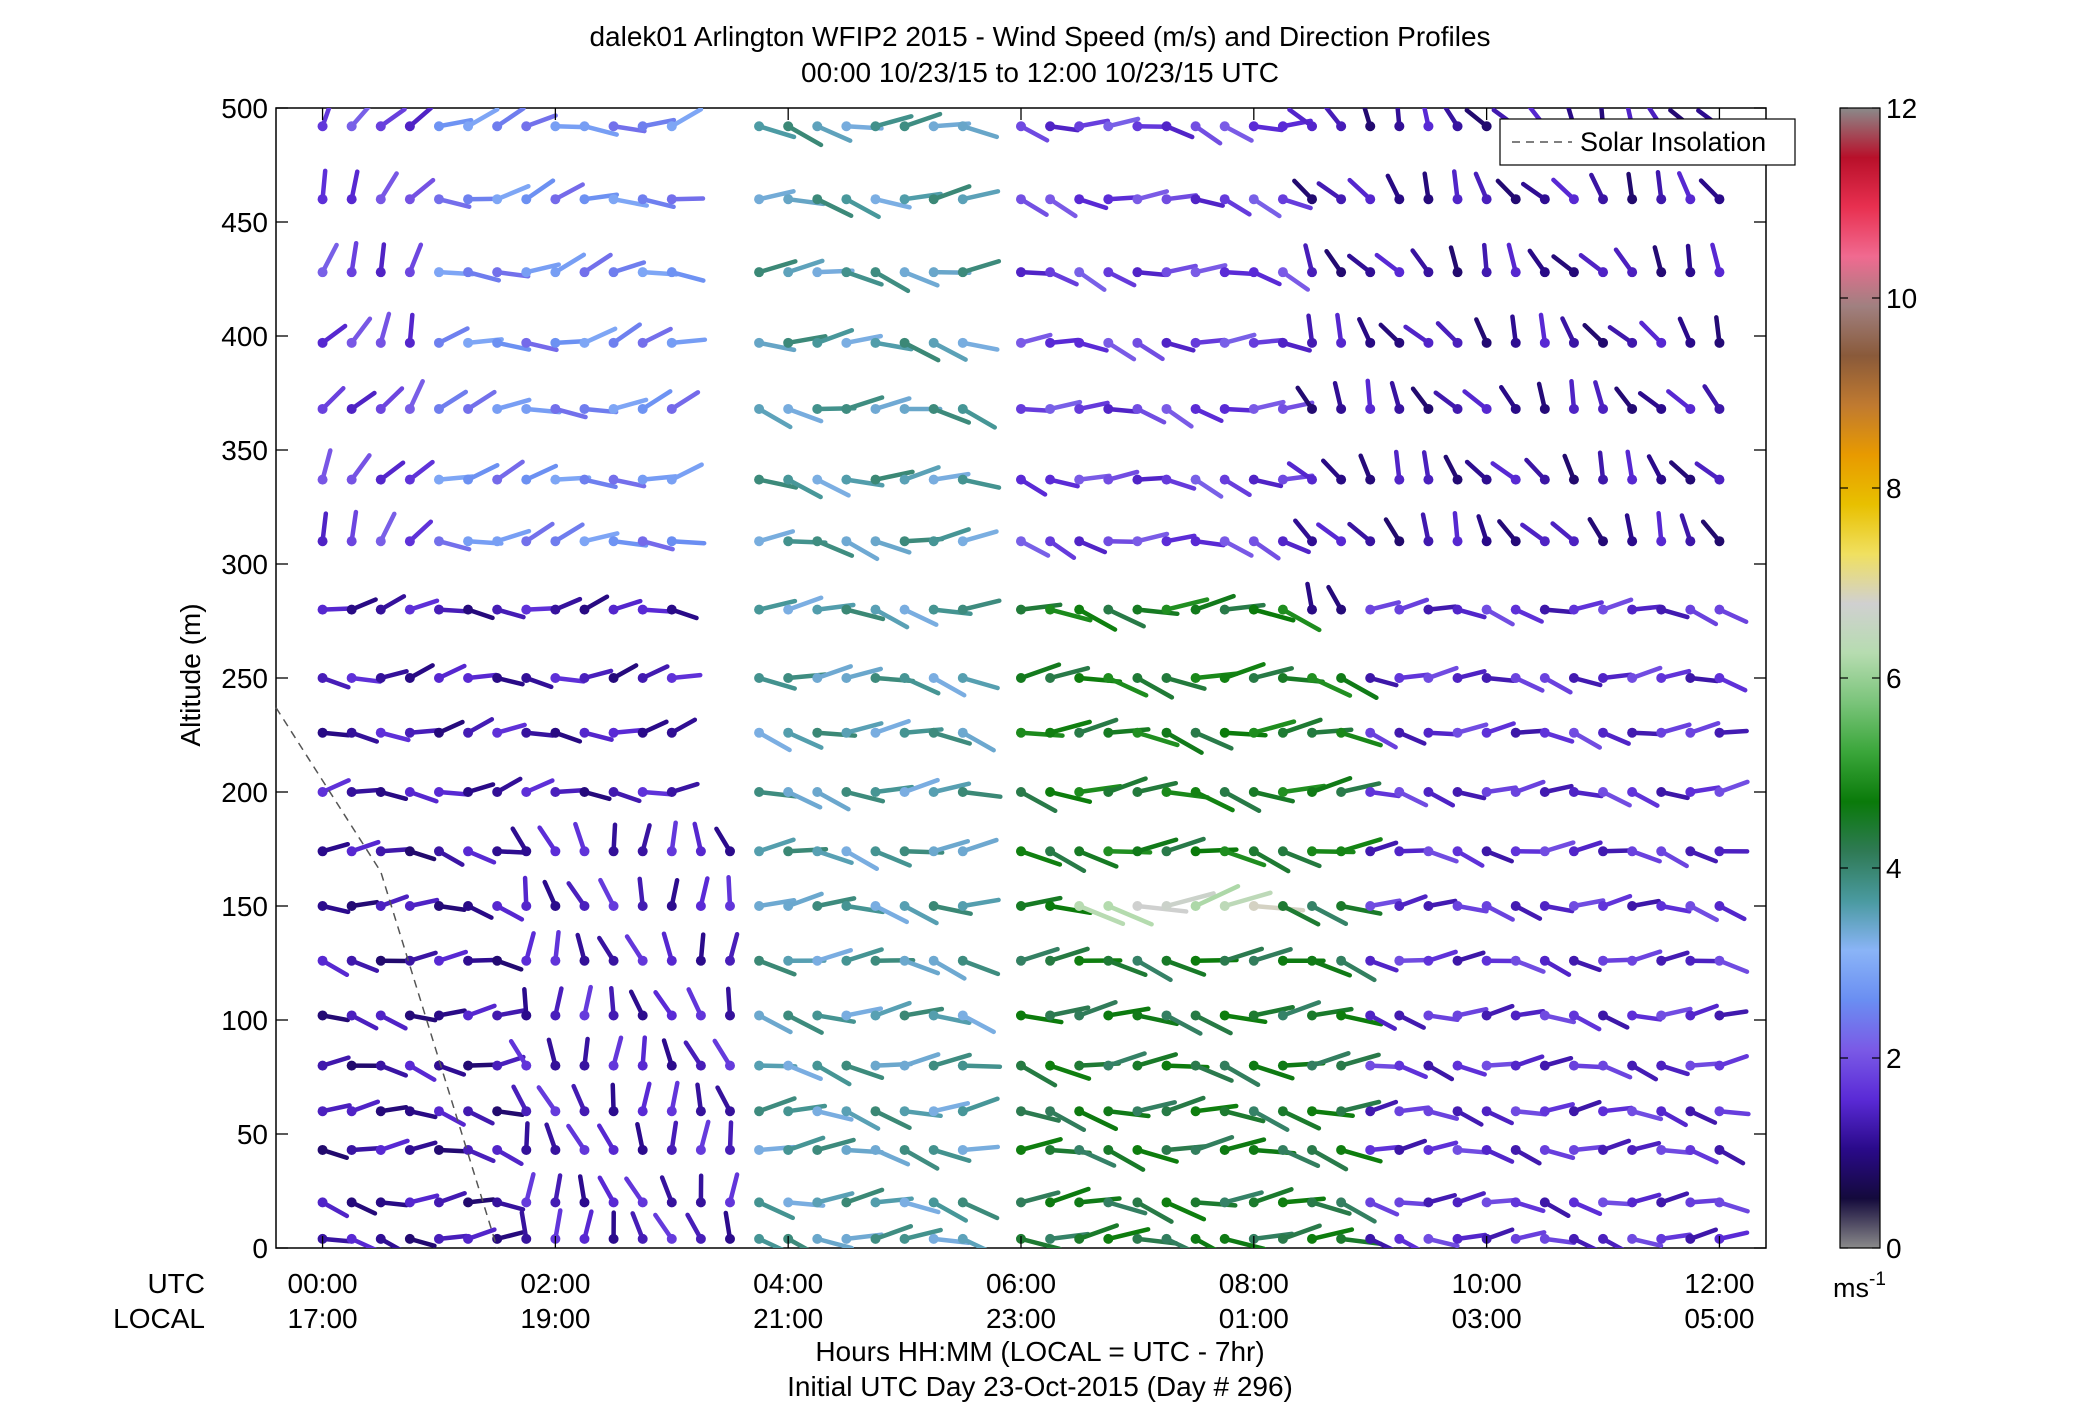 Image resolution: width=2098 pixels, height=1425 pixels. What do you see at coordinates (260, 1248) in the screenshot?
I see `y-tick-label: 0` at bounding box center [260, 1248].